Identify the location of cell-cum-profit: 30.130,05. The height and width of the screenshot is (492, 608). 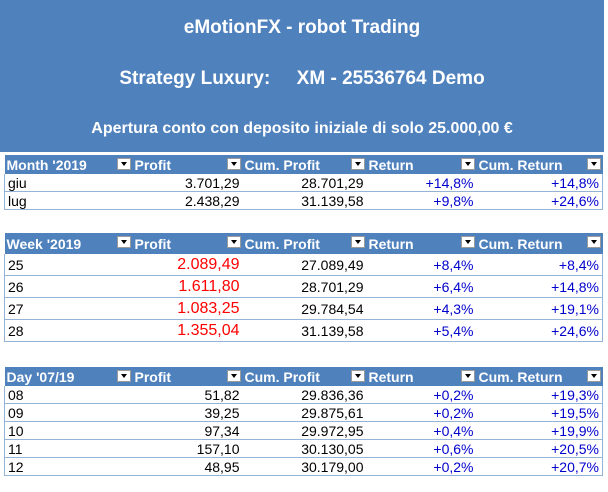
(304, 448).